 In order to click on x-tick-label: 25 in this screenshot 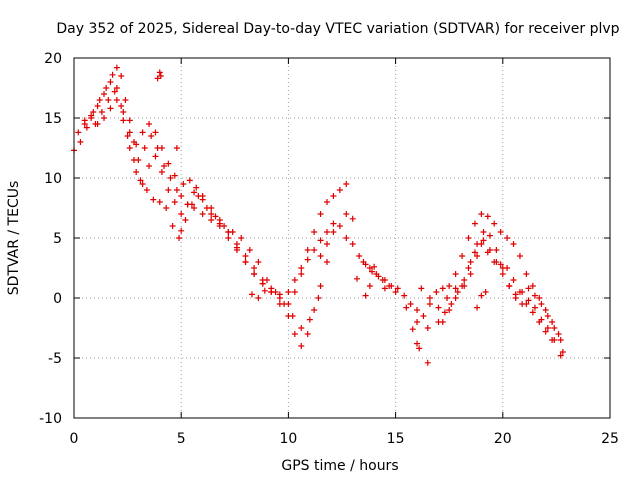, I will do `click(610, 439)`.